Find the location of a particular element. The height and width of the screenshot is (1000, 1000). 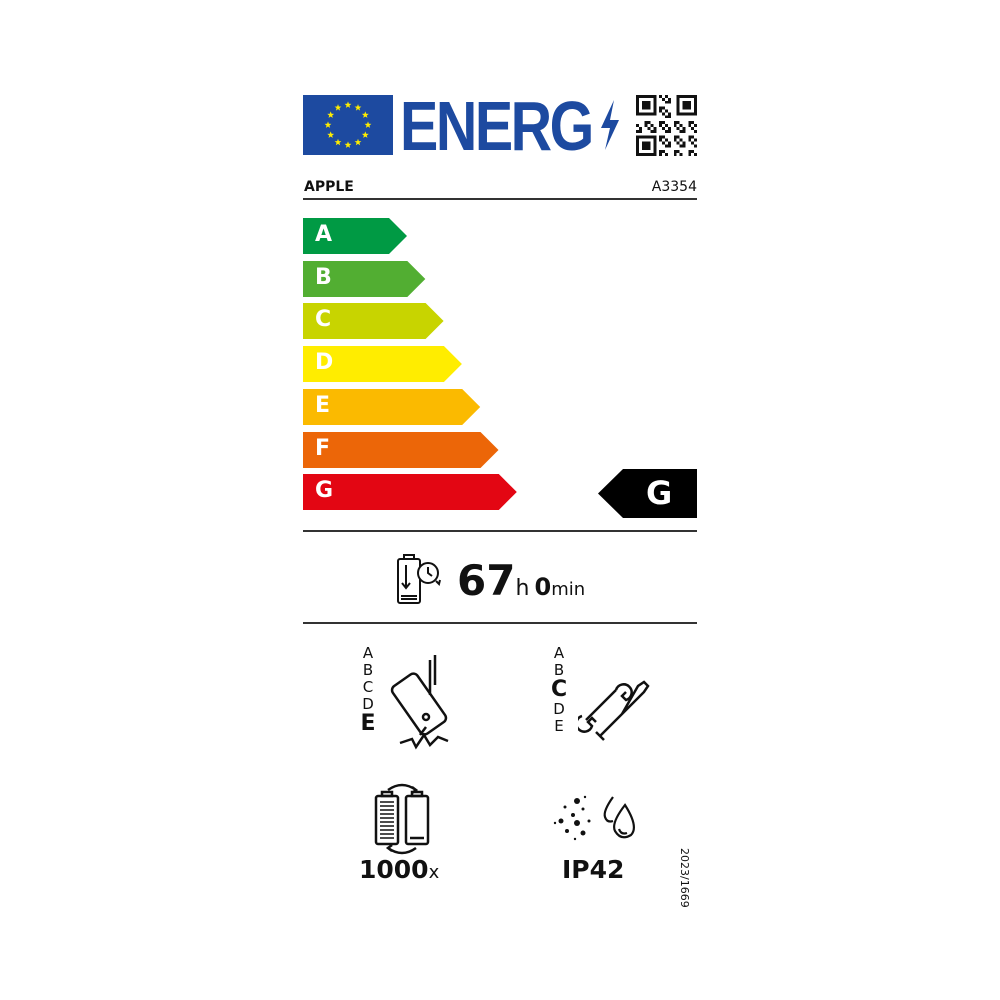

battery-endurance-value: 67h 0min is located at coordinates (521, 580).